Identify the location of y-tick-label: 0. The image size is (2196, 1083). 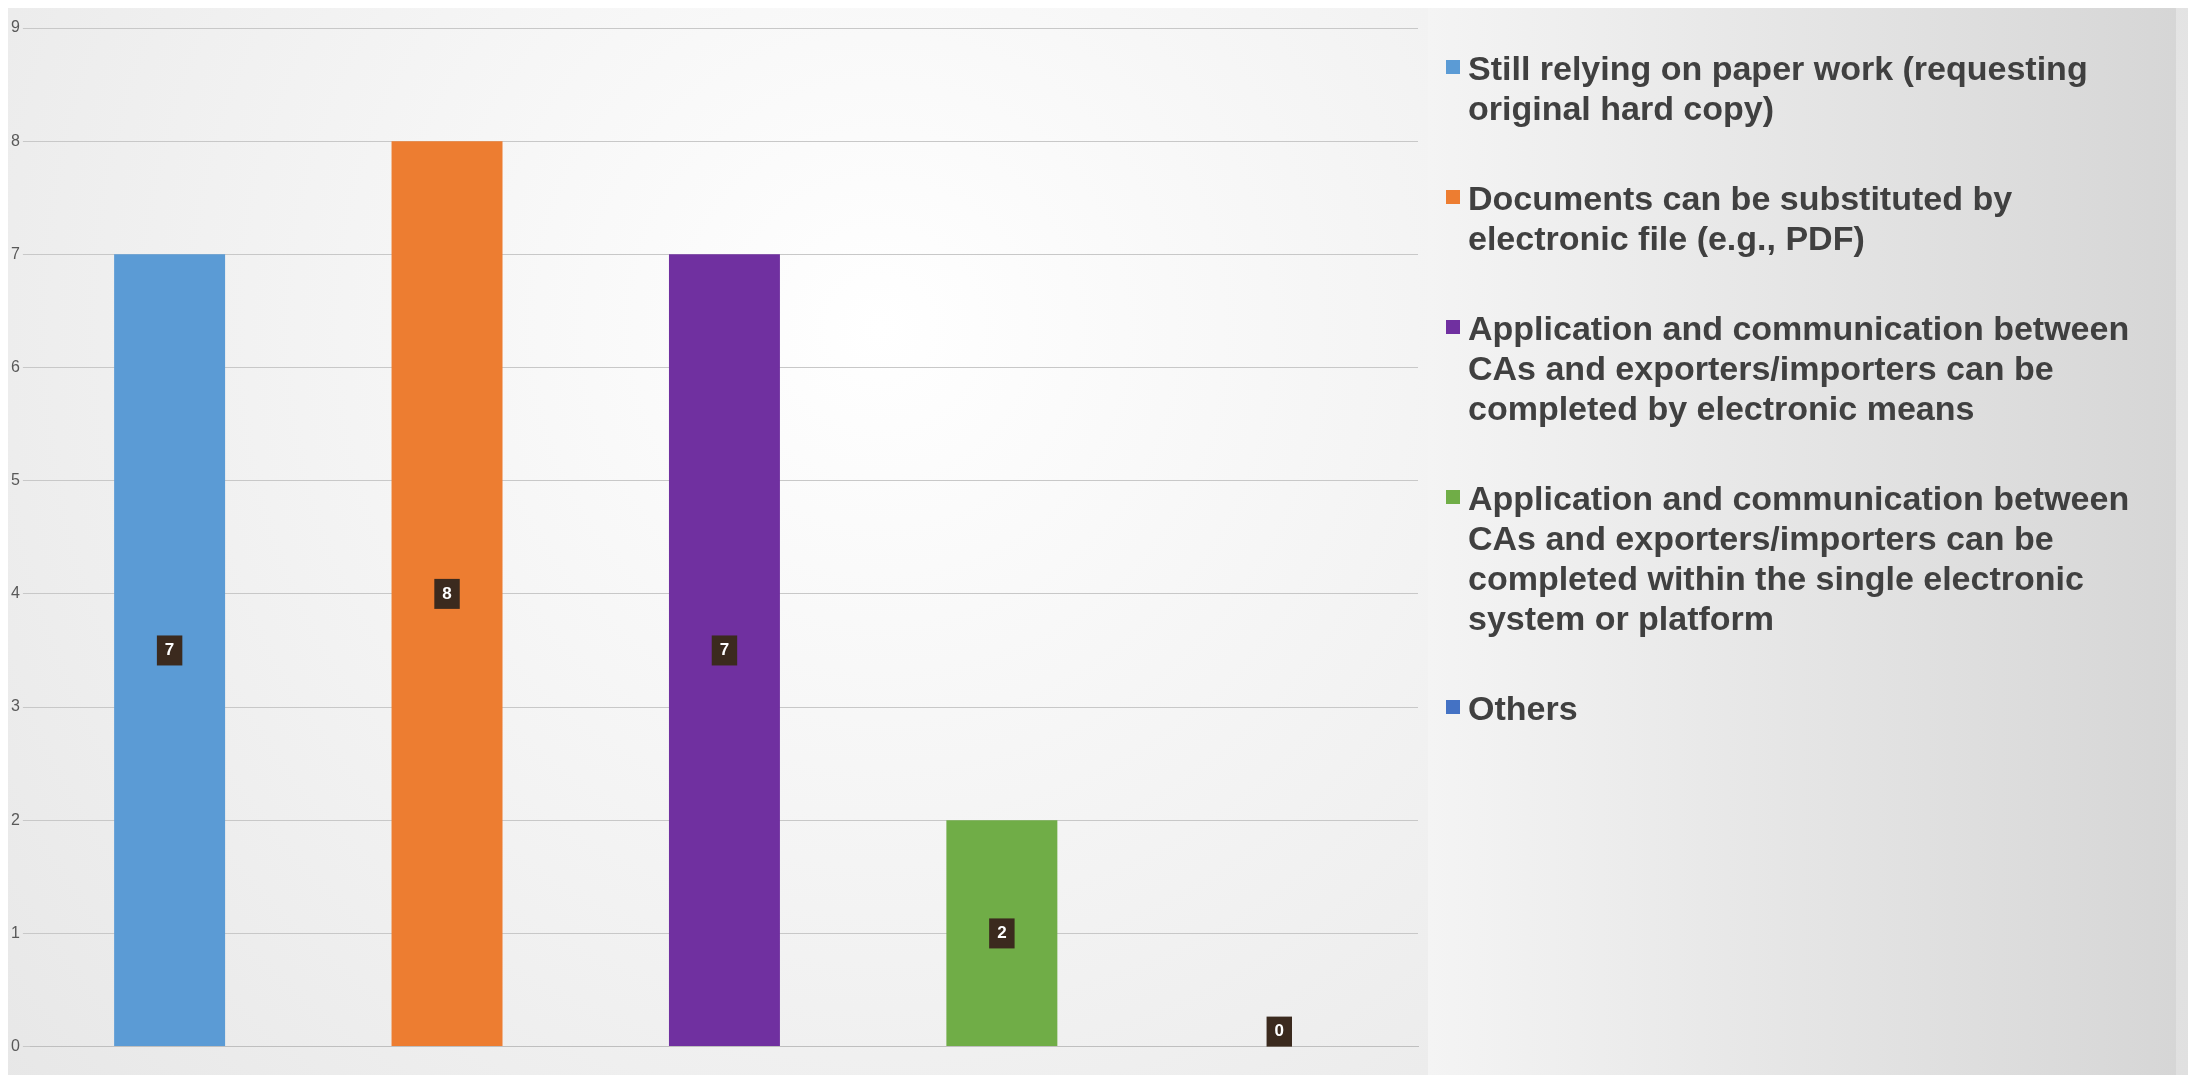
(15, 1046).